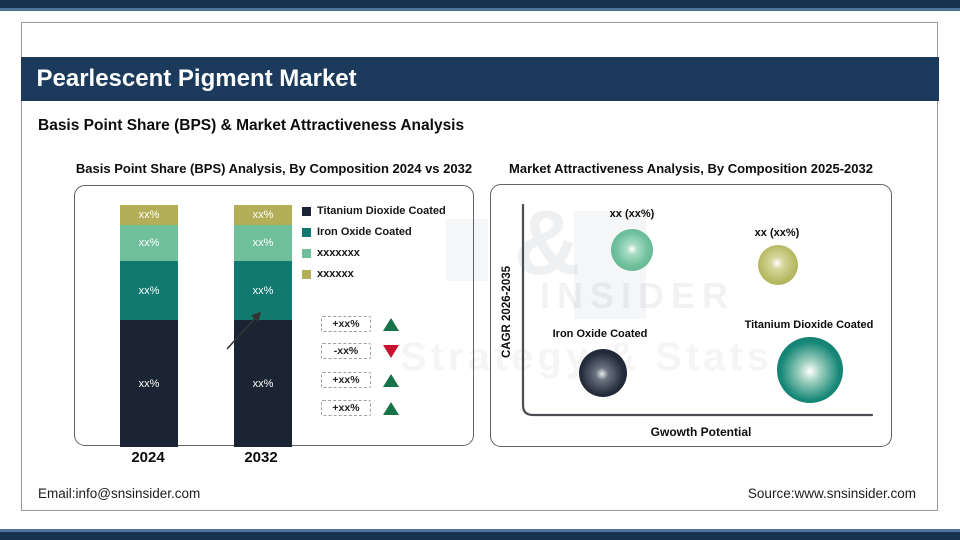 The width and height of the screenshot is (960, 540). What do you see at coordinates (306, 274) in the screenshot?
I see `legend-swatch-olive` at bounding box center [306, 274].